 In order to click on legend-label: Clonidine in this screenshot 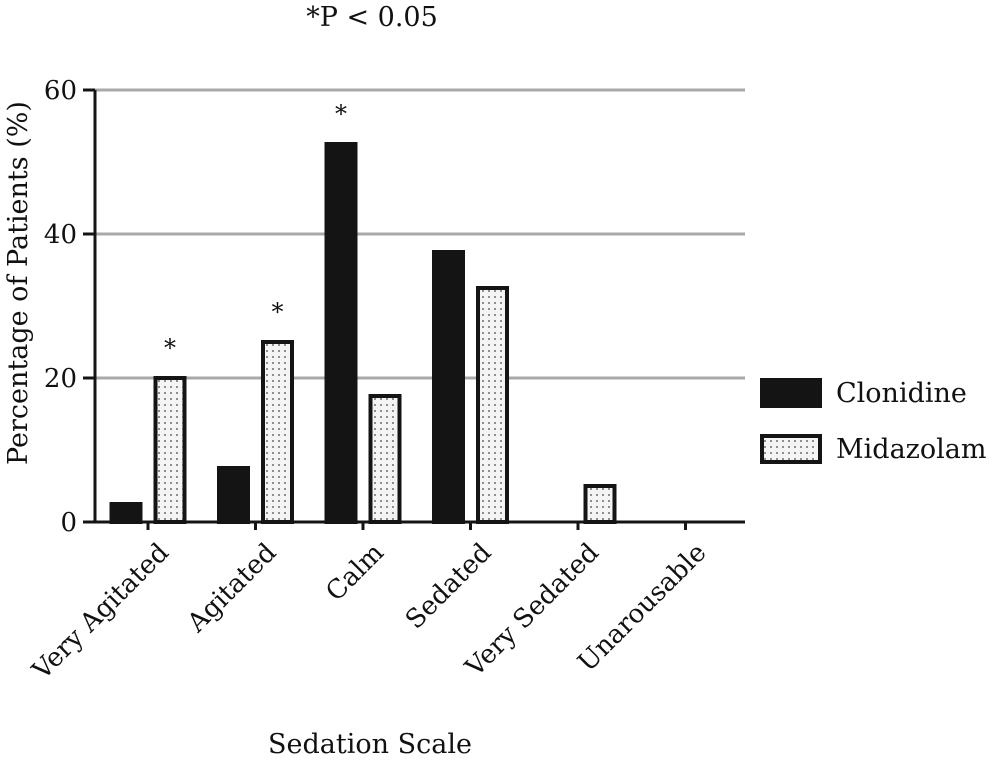, I will do `click(901, 393)`.